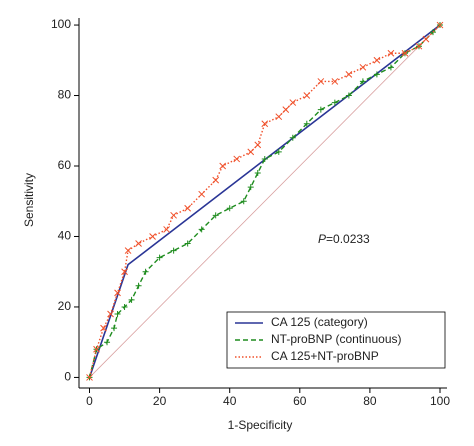 This screenshot has height=446, width=474. I want to click on annotation: P=0.0233, so click(344, 239).